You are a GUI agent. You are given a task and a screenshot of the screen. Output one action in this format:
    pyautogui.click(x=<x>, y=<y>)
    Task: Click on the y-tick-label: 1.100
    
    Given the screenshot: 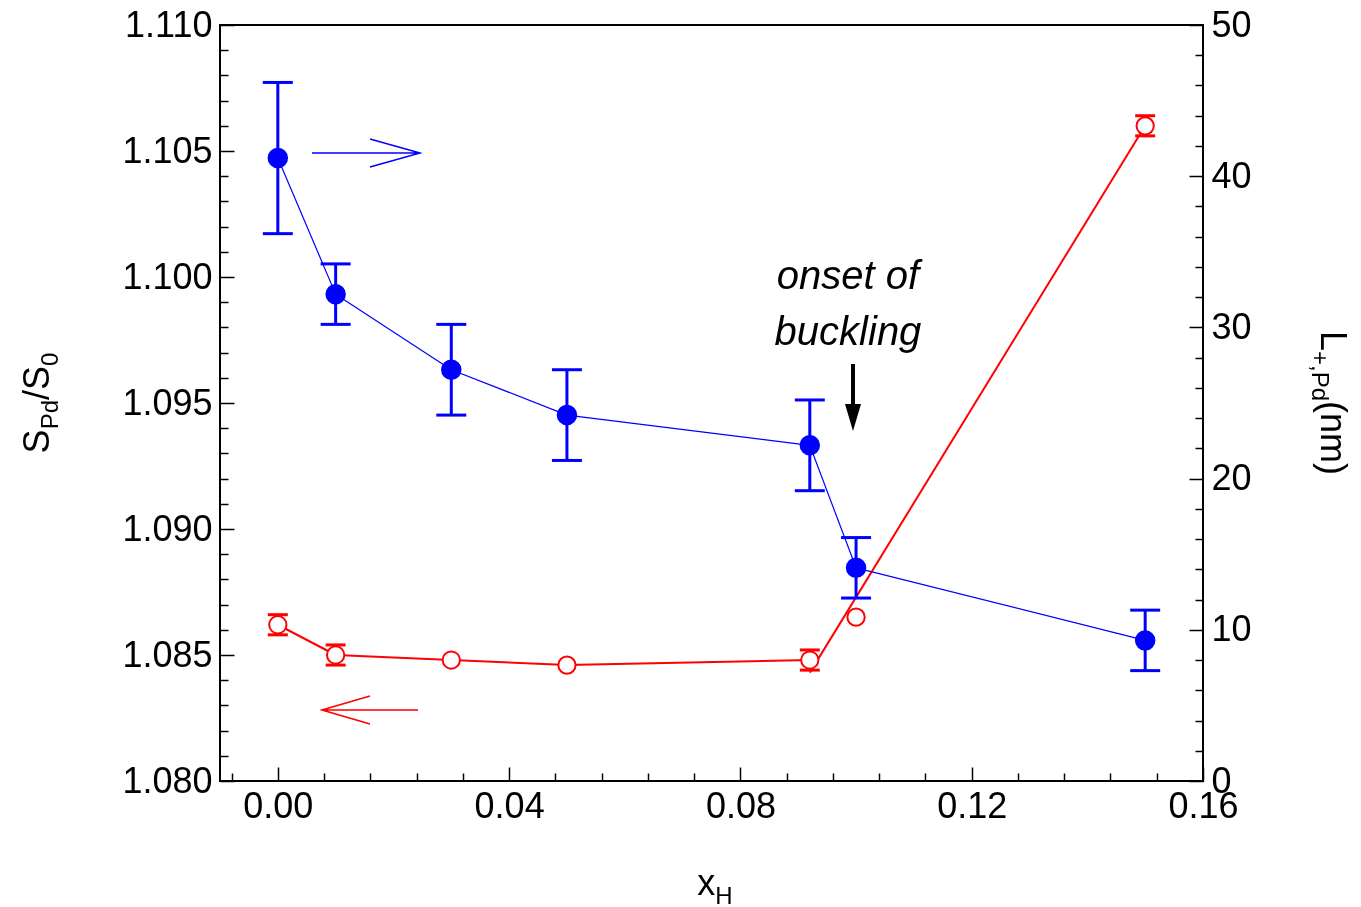 What is the action you would take?
    pyautogui.click(x=167, y=276)
    